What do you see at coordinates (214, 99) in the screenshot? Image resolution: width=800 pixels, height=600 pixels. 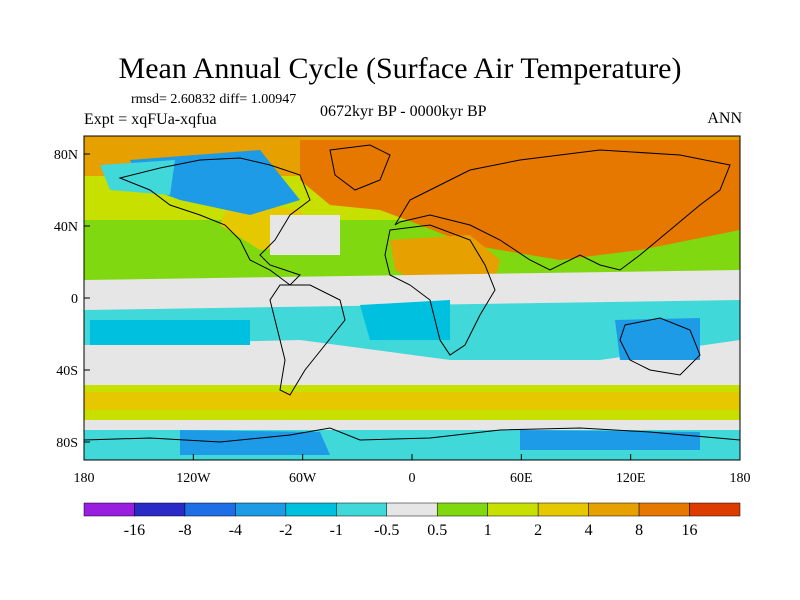 I see `stats-text: rmsd= 2.60832 diff= 1.00947` at bounding box center [214, 99].